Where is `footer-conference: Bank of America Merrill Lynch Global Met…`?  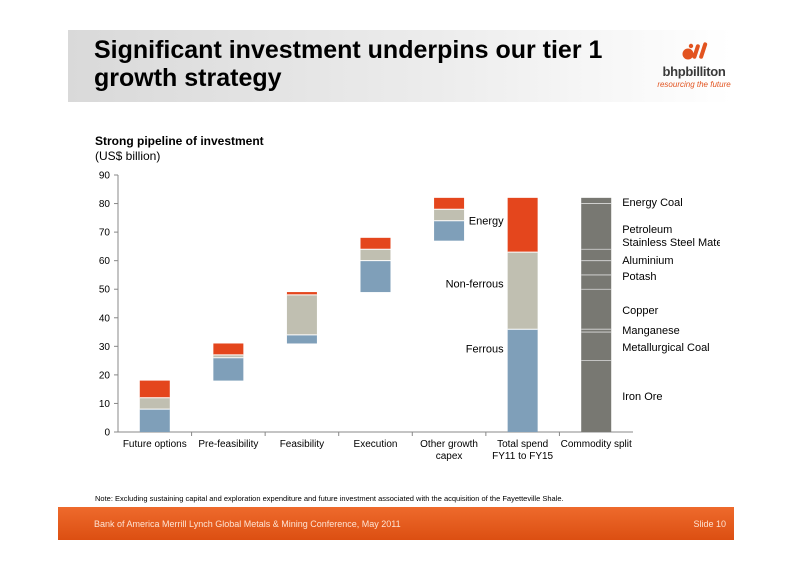 footer-conference: Bank of America Merrill Lynch Global Met… is located at coordinates (247, 524).